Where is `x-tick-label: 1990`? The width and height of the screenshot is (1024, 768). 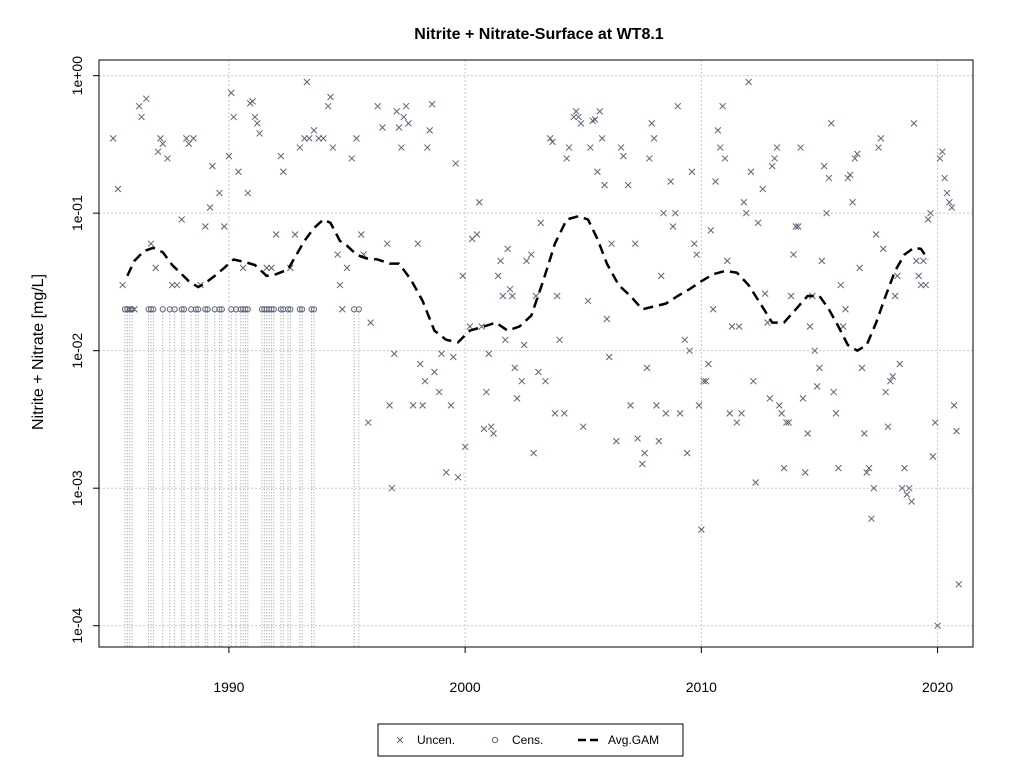
x-tick-label: 1990 is located at coordinates (228, 687).